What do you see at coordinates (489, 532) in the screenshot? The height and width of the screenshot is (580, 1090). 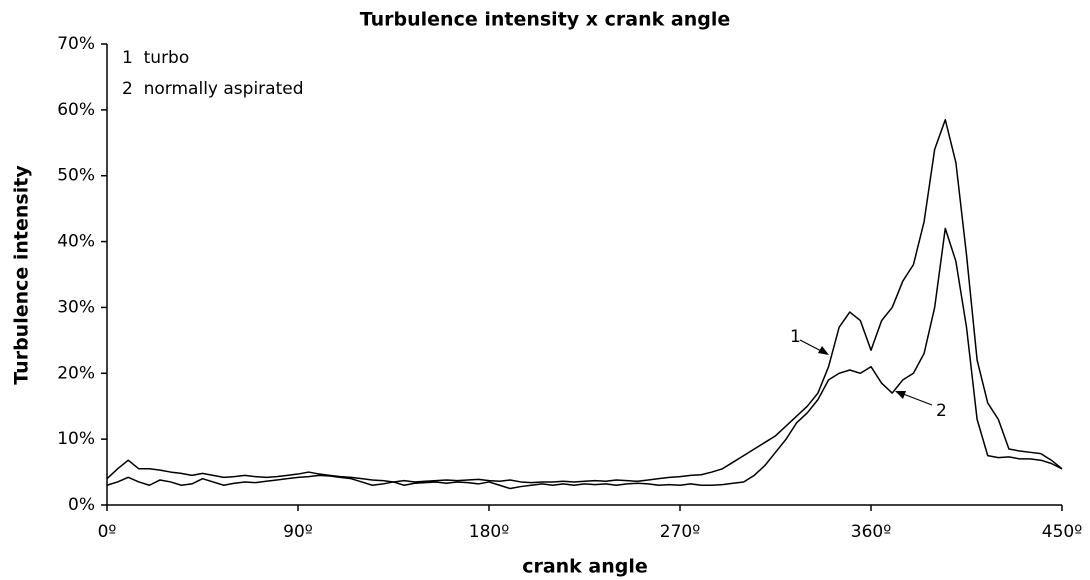 I see `x-tick-label: 180º` at bounding box center [489, 532].